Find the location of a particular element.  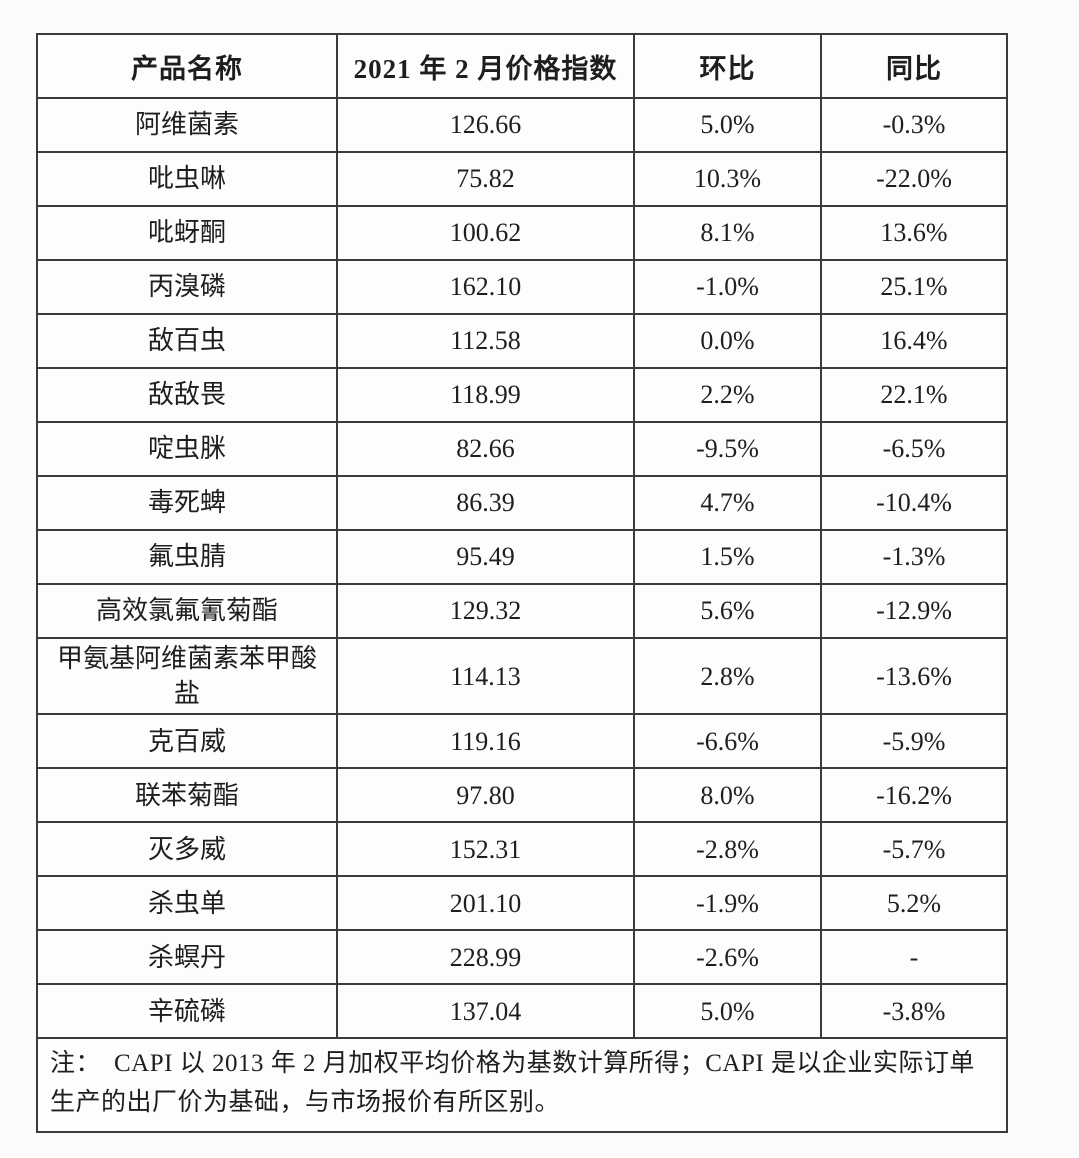

price-index-cell: 201.10 is located at coordinates (485, 903).